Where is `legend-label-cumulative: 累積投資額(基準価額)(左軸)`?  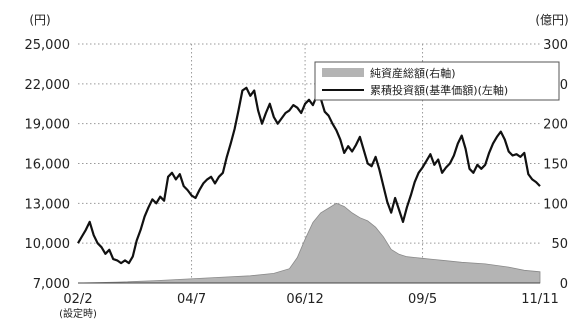 legend-label-cumulative: 累積投資額(基準価額)(左軸) is located at coordinates (439, 90).